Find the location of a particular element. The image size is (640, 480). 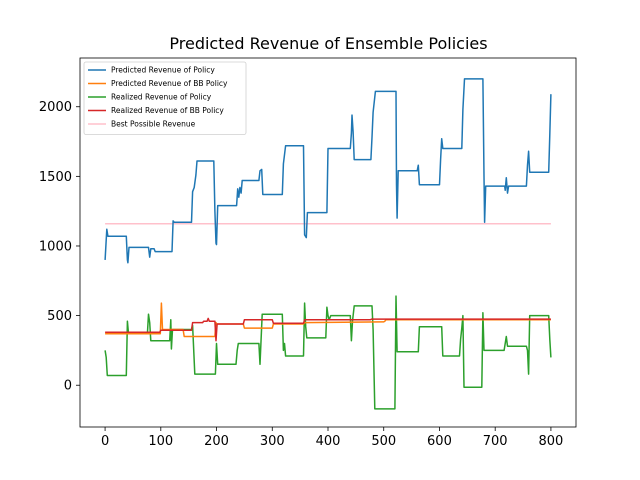

x-tick-label: 700 is located at coordinates (495, 441).